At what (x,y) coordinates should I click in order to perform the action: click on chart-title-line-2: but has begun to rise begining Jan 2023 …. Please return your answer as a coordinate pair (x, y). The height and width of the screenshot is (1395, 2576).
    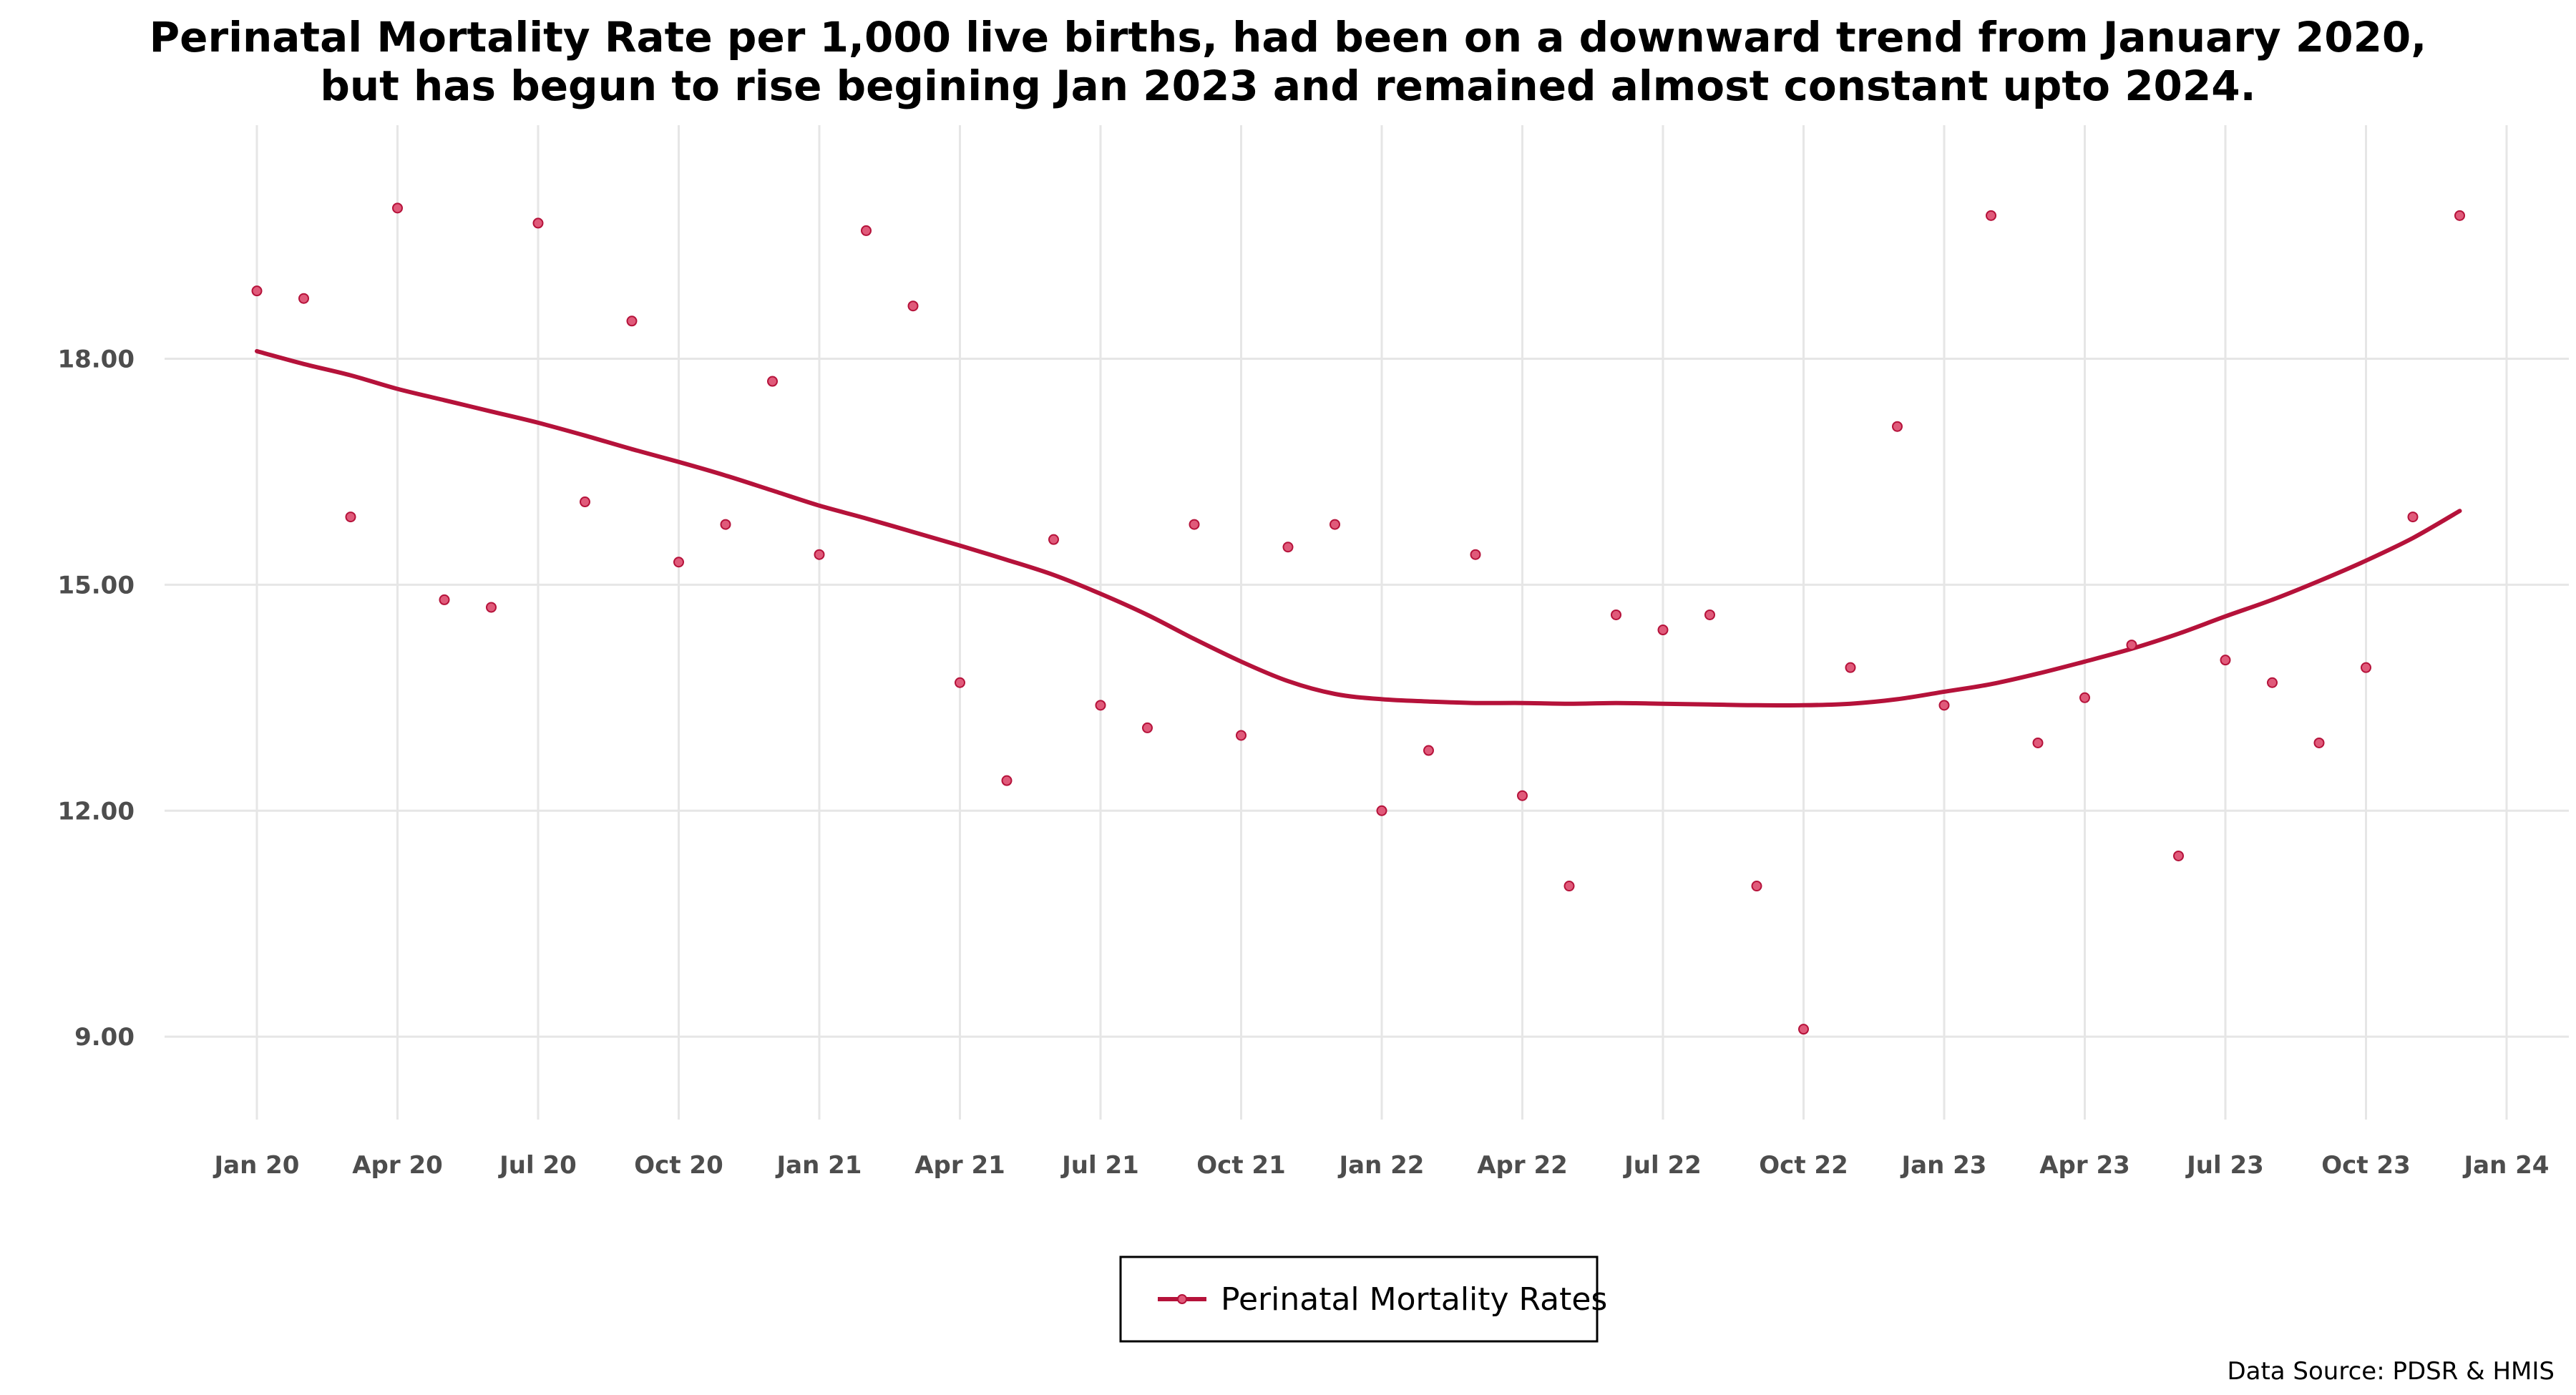
    Looking at the image, I should click on (1287, 86).